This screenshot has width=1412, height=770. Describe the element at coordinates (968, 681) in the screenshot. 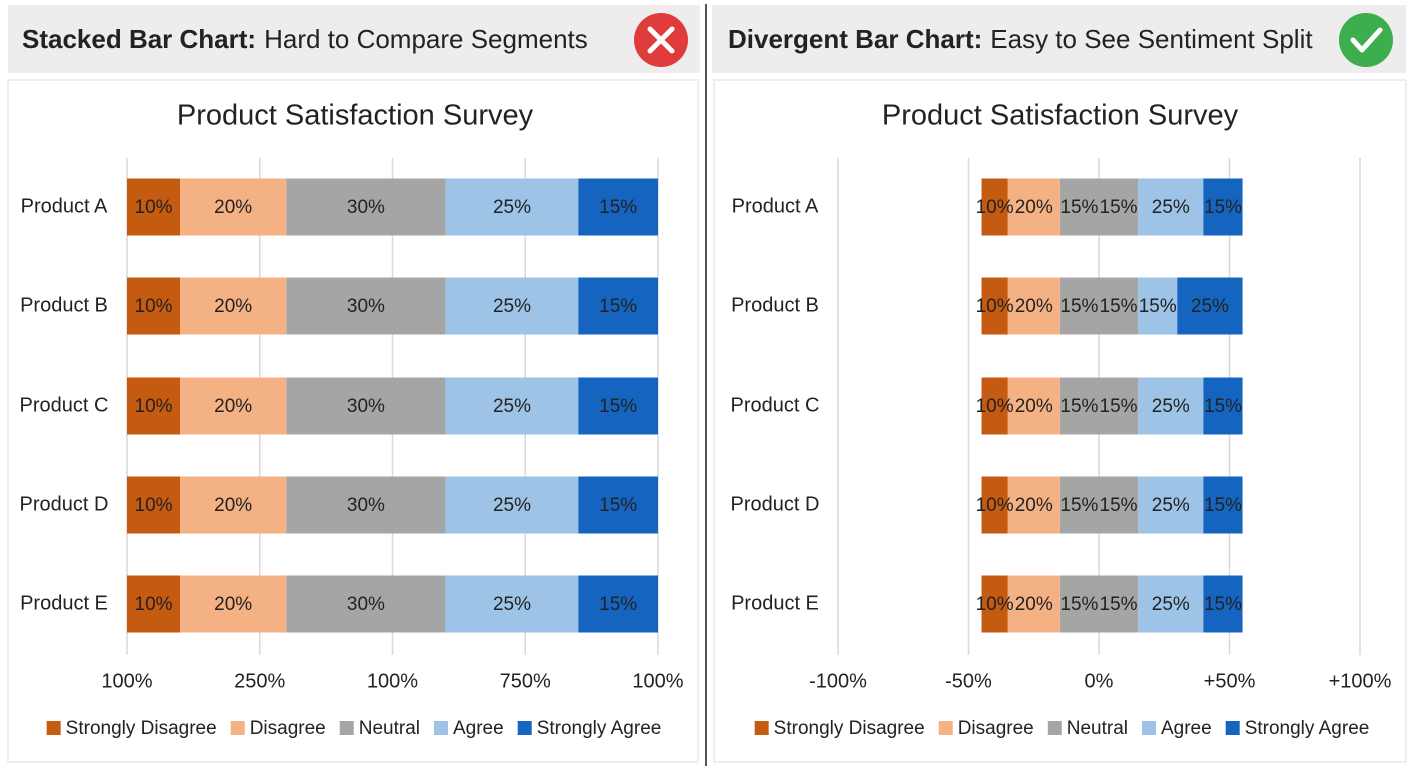

I see `x-tick-label: -50%` at that location.